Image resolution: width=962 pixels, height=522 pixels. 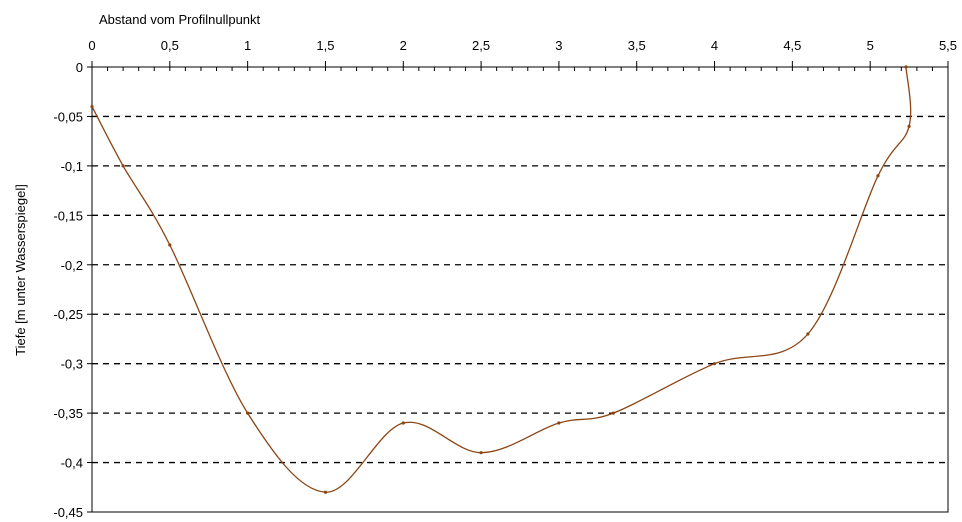 What do you see at coordinates (91, 45) in the screenshot?
I see `x-tick-label: 0` at bounding box center [91, 45].